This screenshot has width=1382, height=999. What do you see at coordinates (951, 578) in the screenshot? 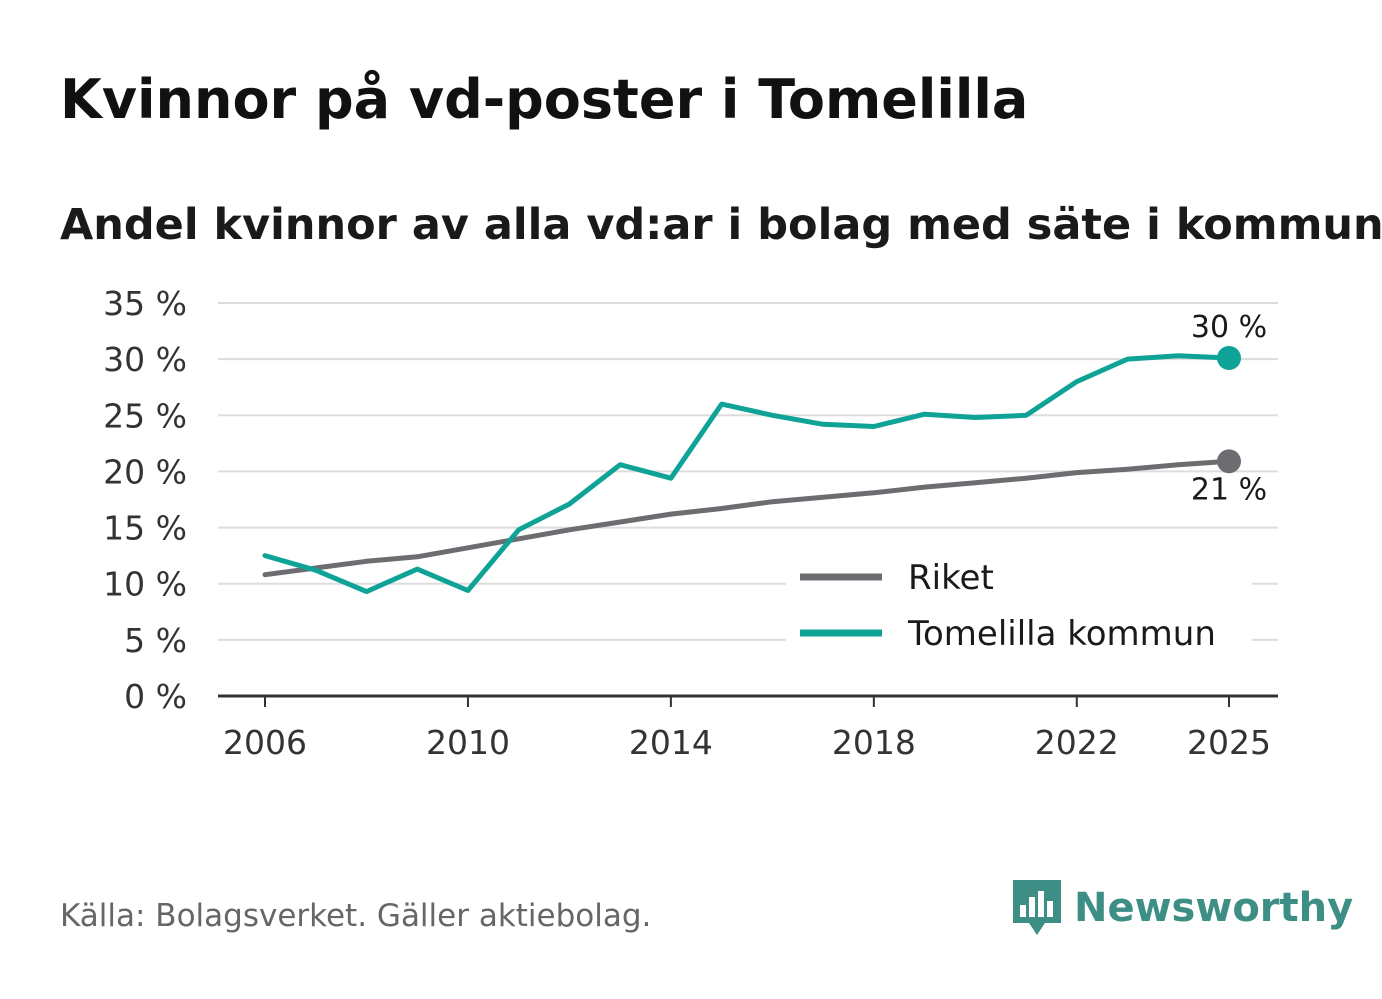
I see `legend-label: Riket` at bounding box center [951, 578].